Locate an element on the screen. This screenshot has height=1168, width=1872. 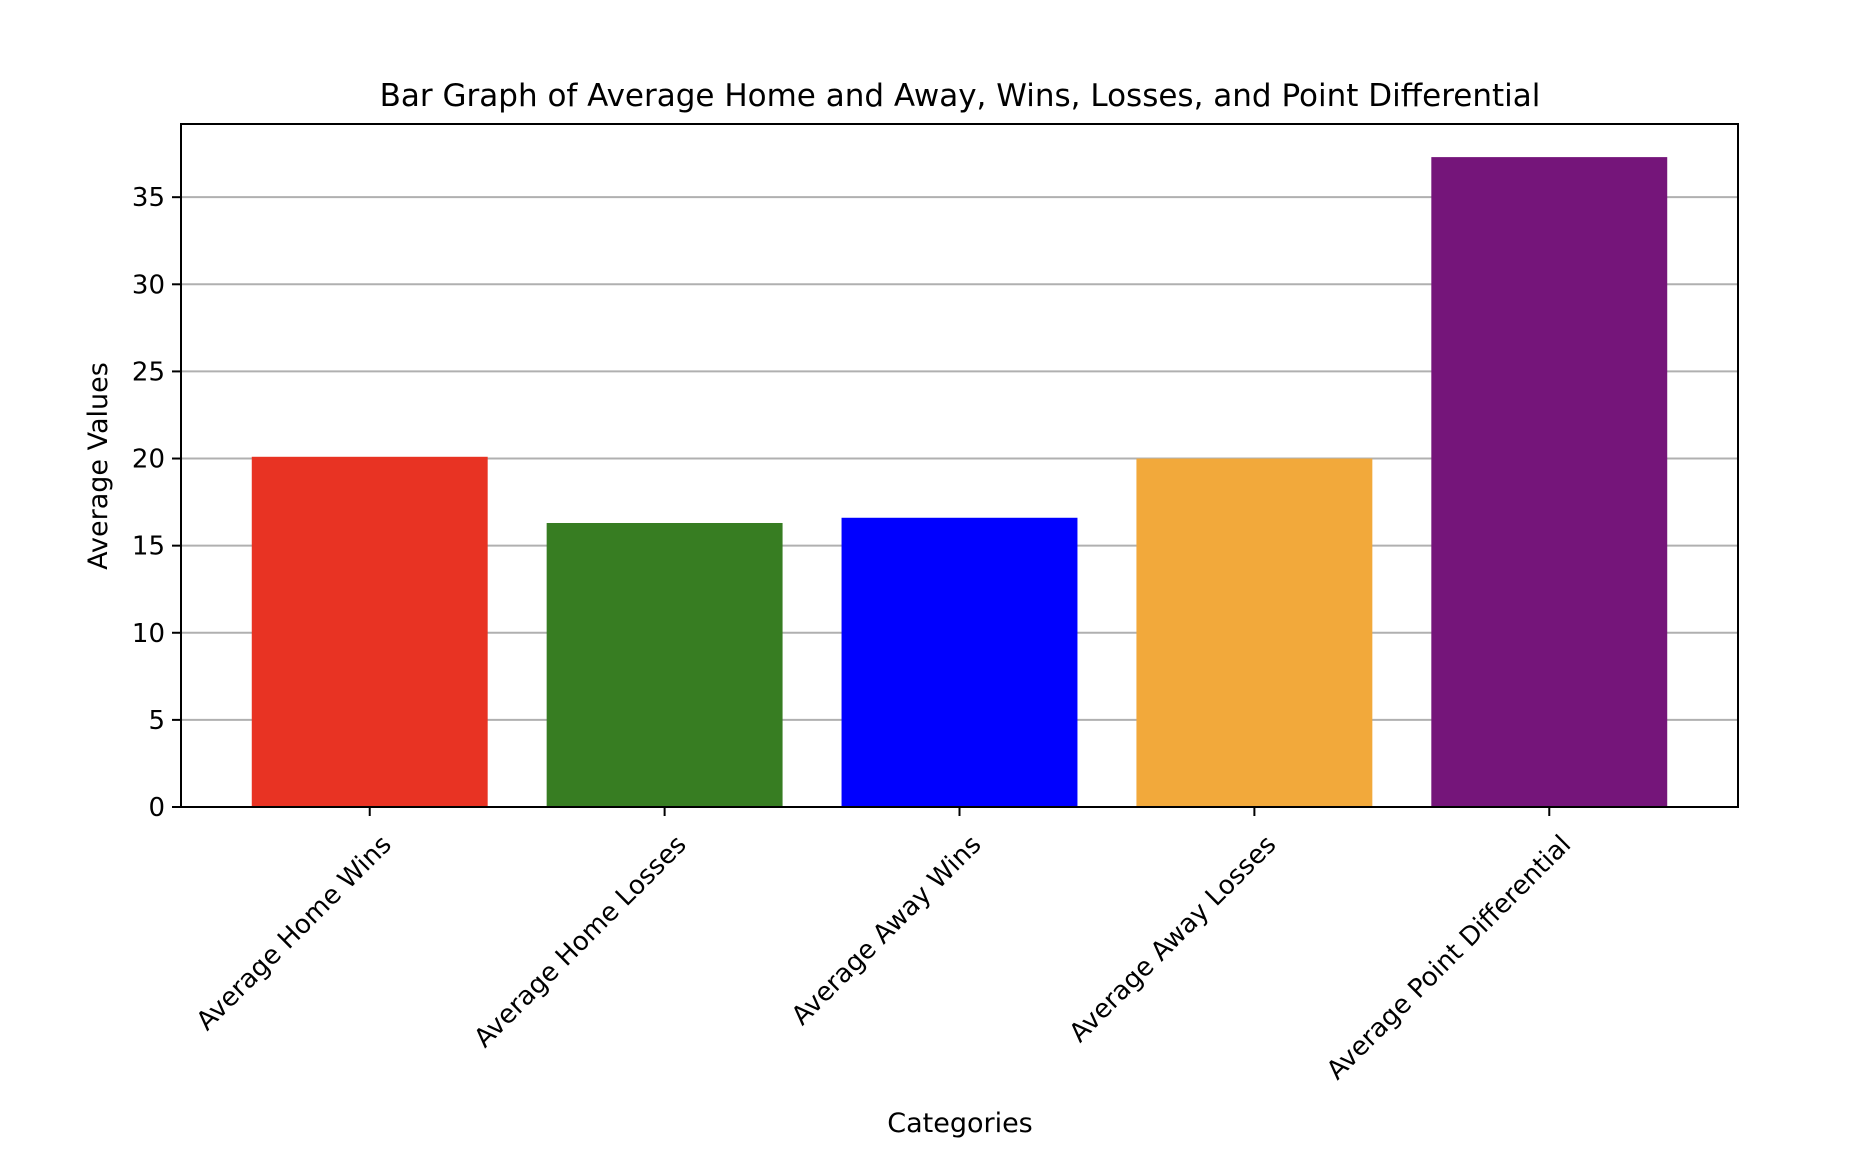
y-tick-label-10: 10 is located at coordinates (148, 634).